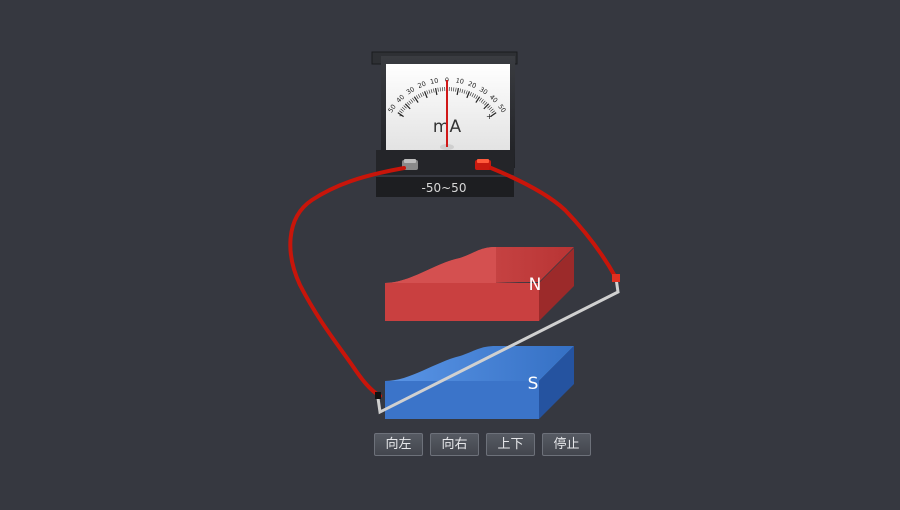 The width and height of the screenshot is (900, 510). I want to click on south-magnet: S, so click(479, 382).